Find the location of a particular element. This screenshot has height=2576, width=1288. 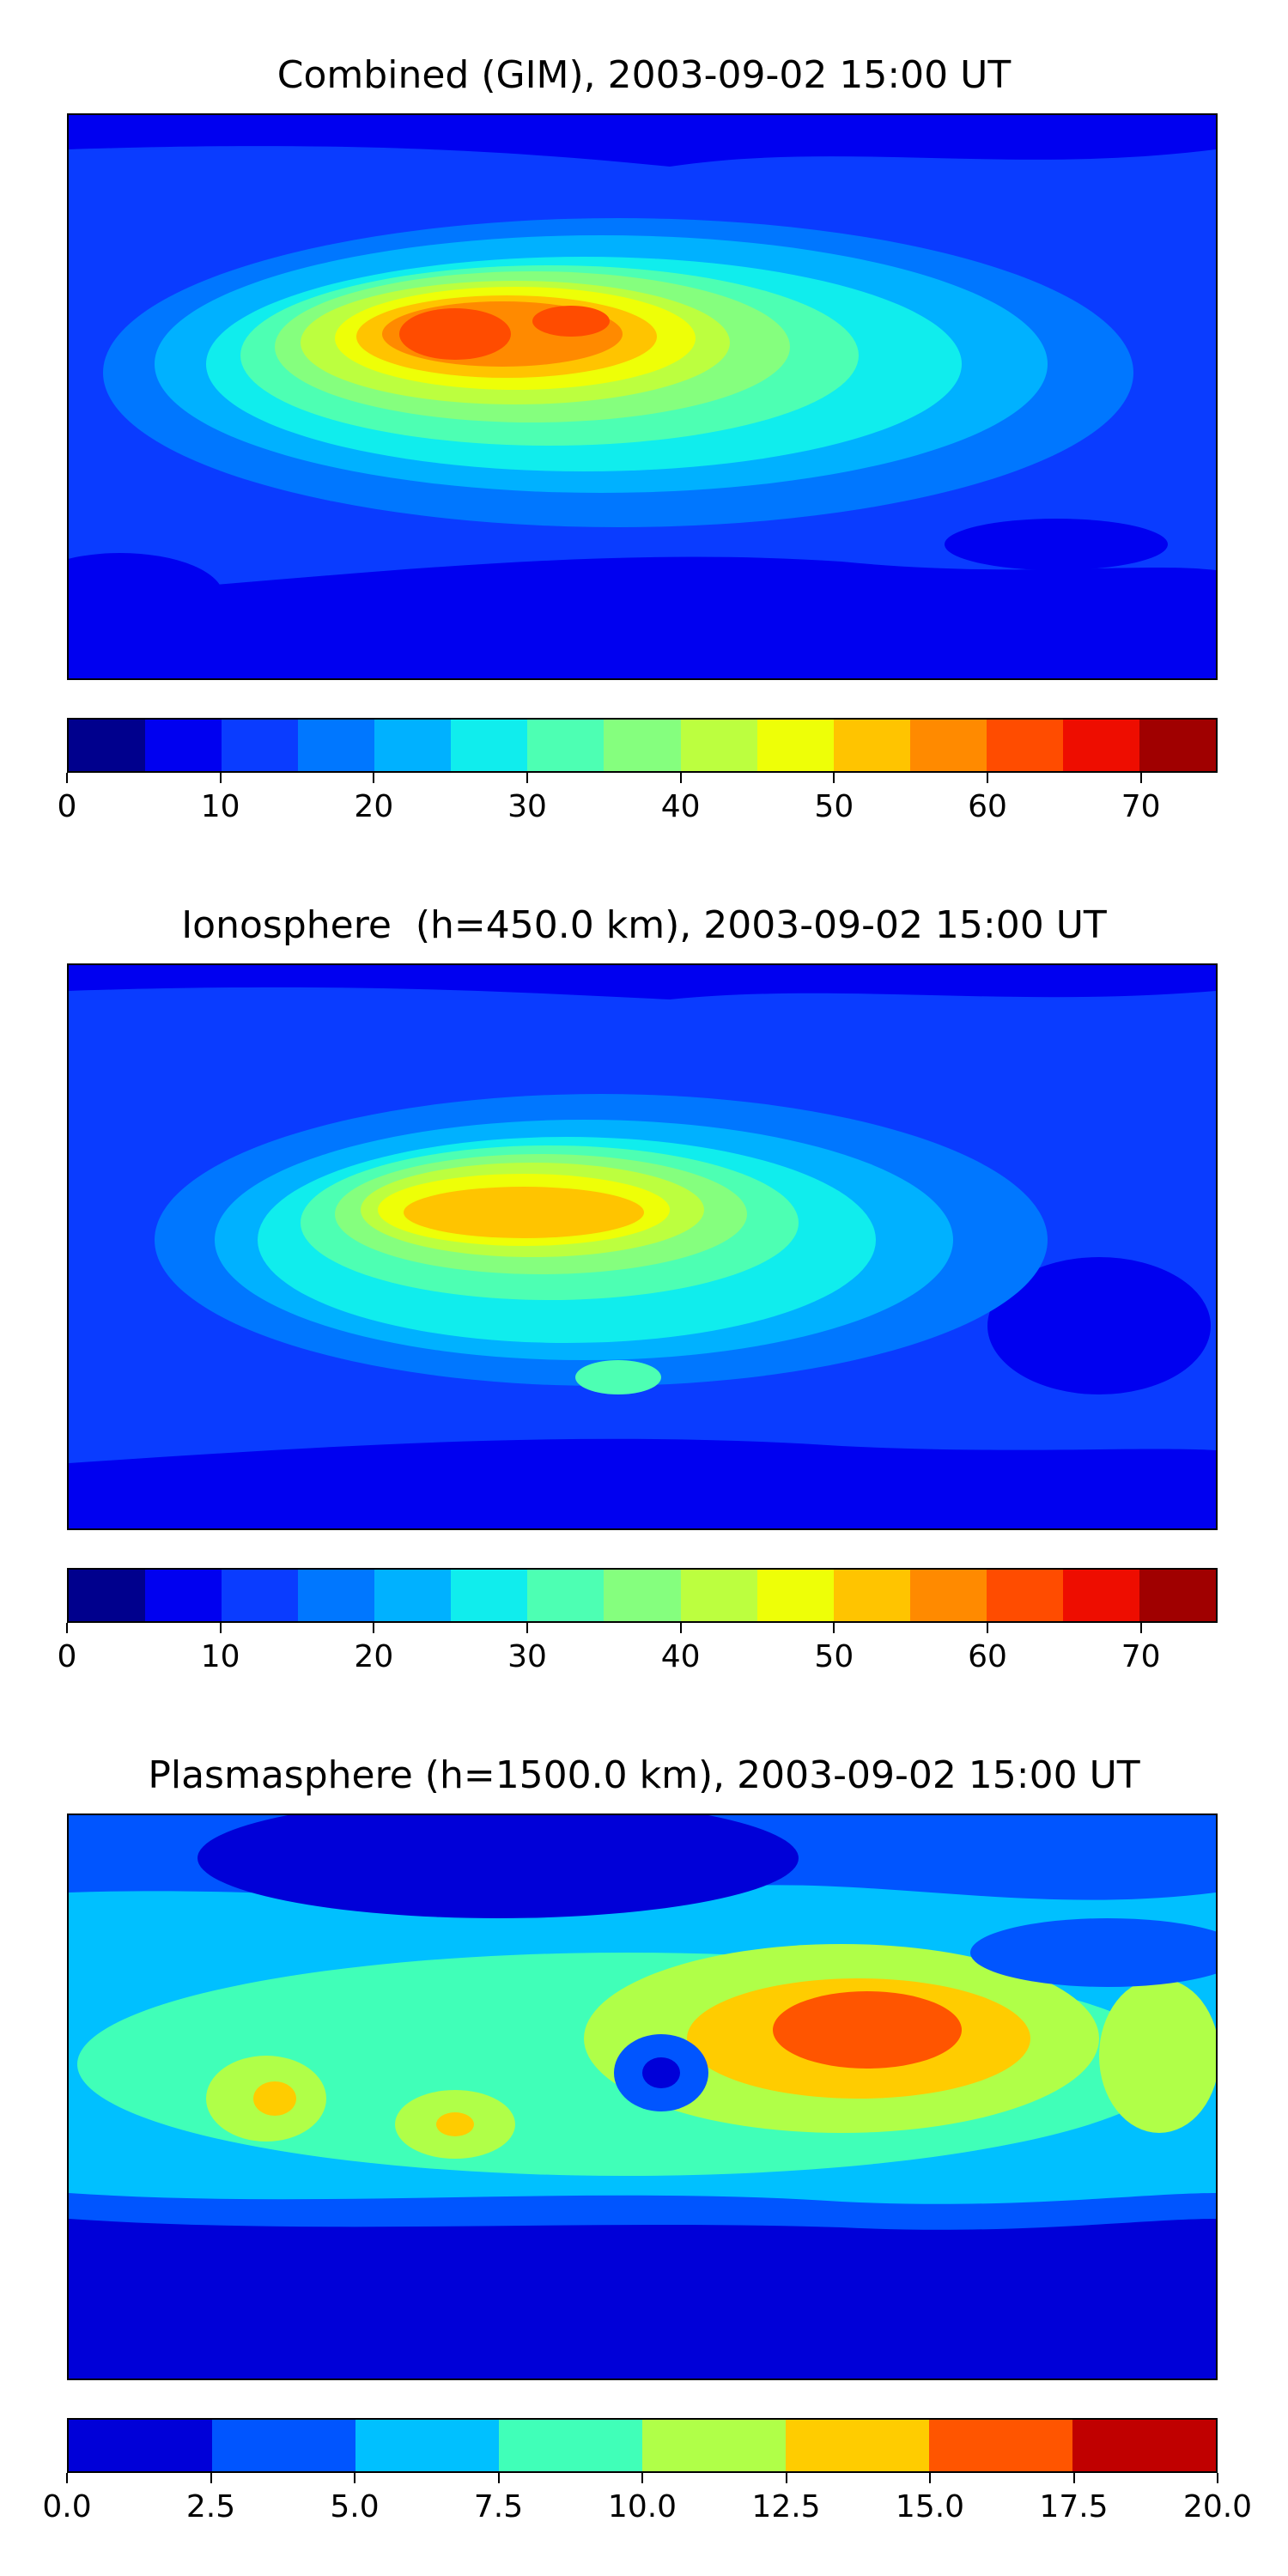

colorbar-tick-label: 0.0 is located at coordinates (67, 2507).